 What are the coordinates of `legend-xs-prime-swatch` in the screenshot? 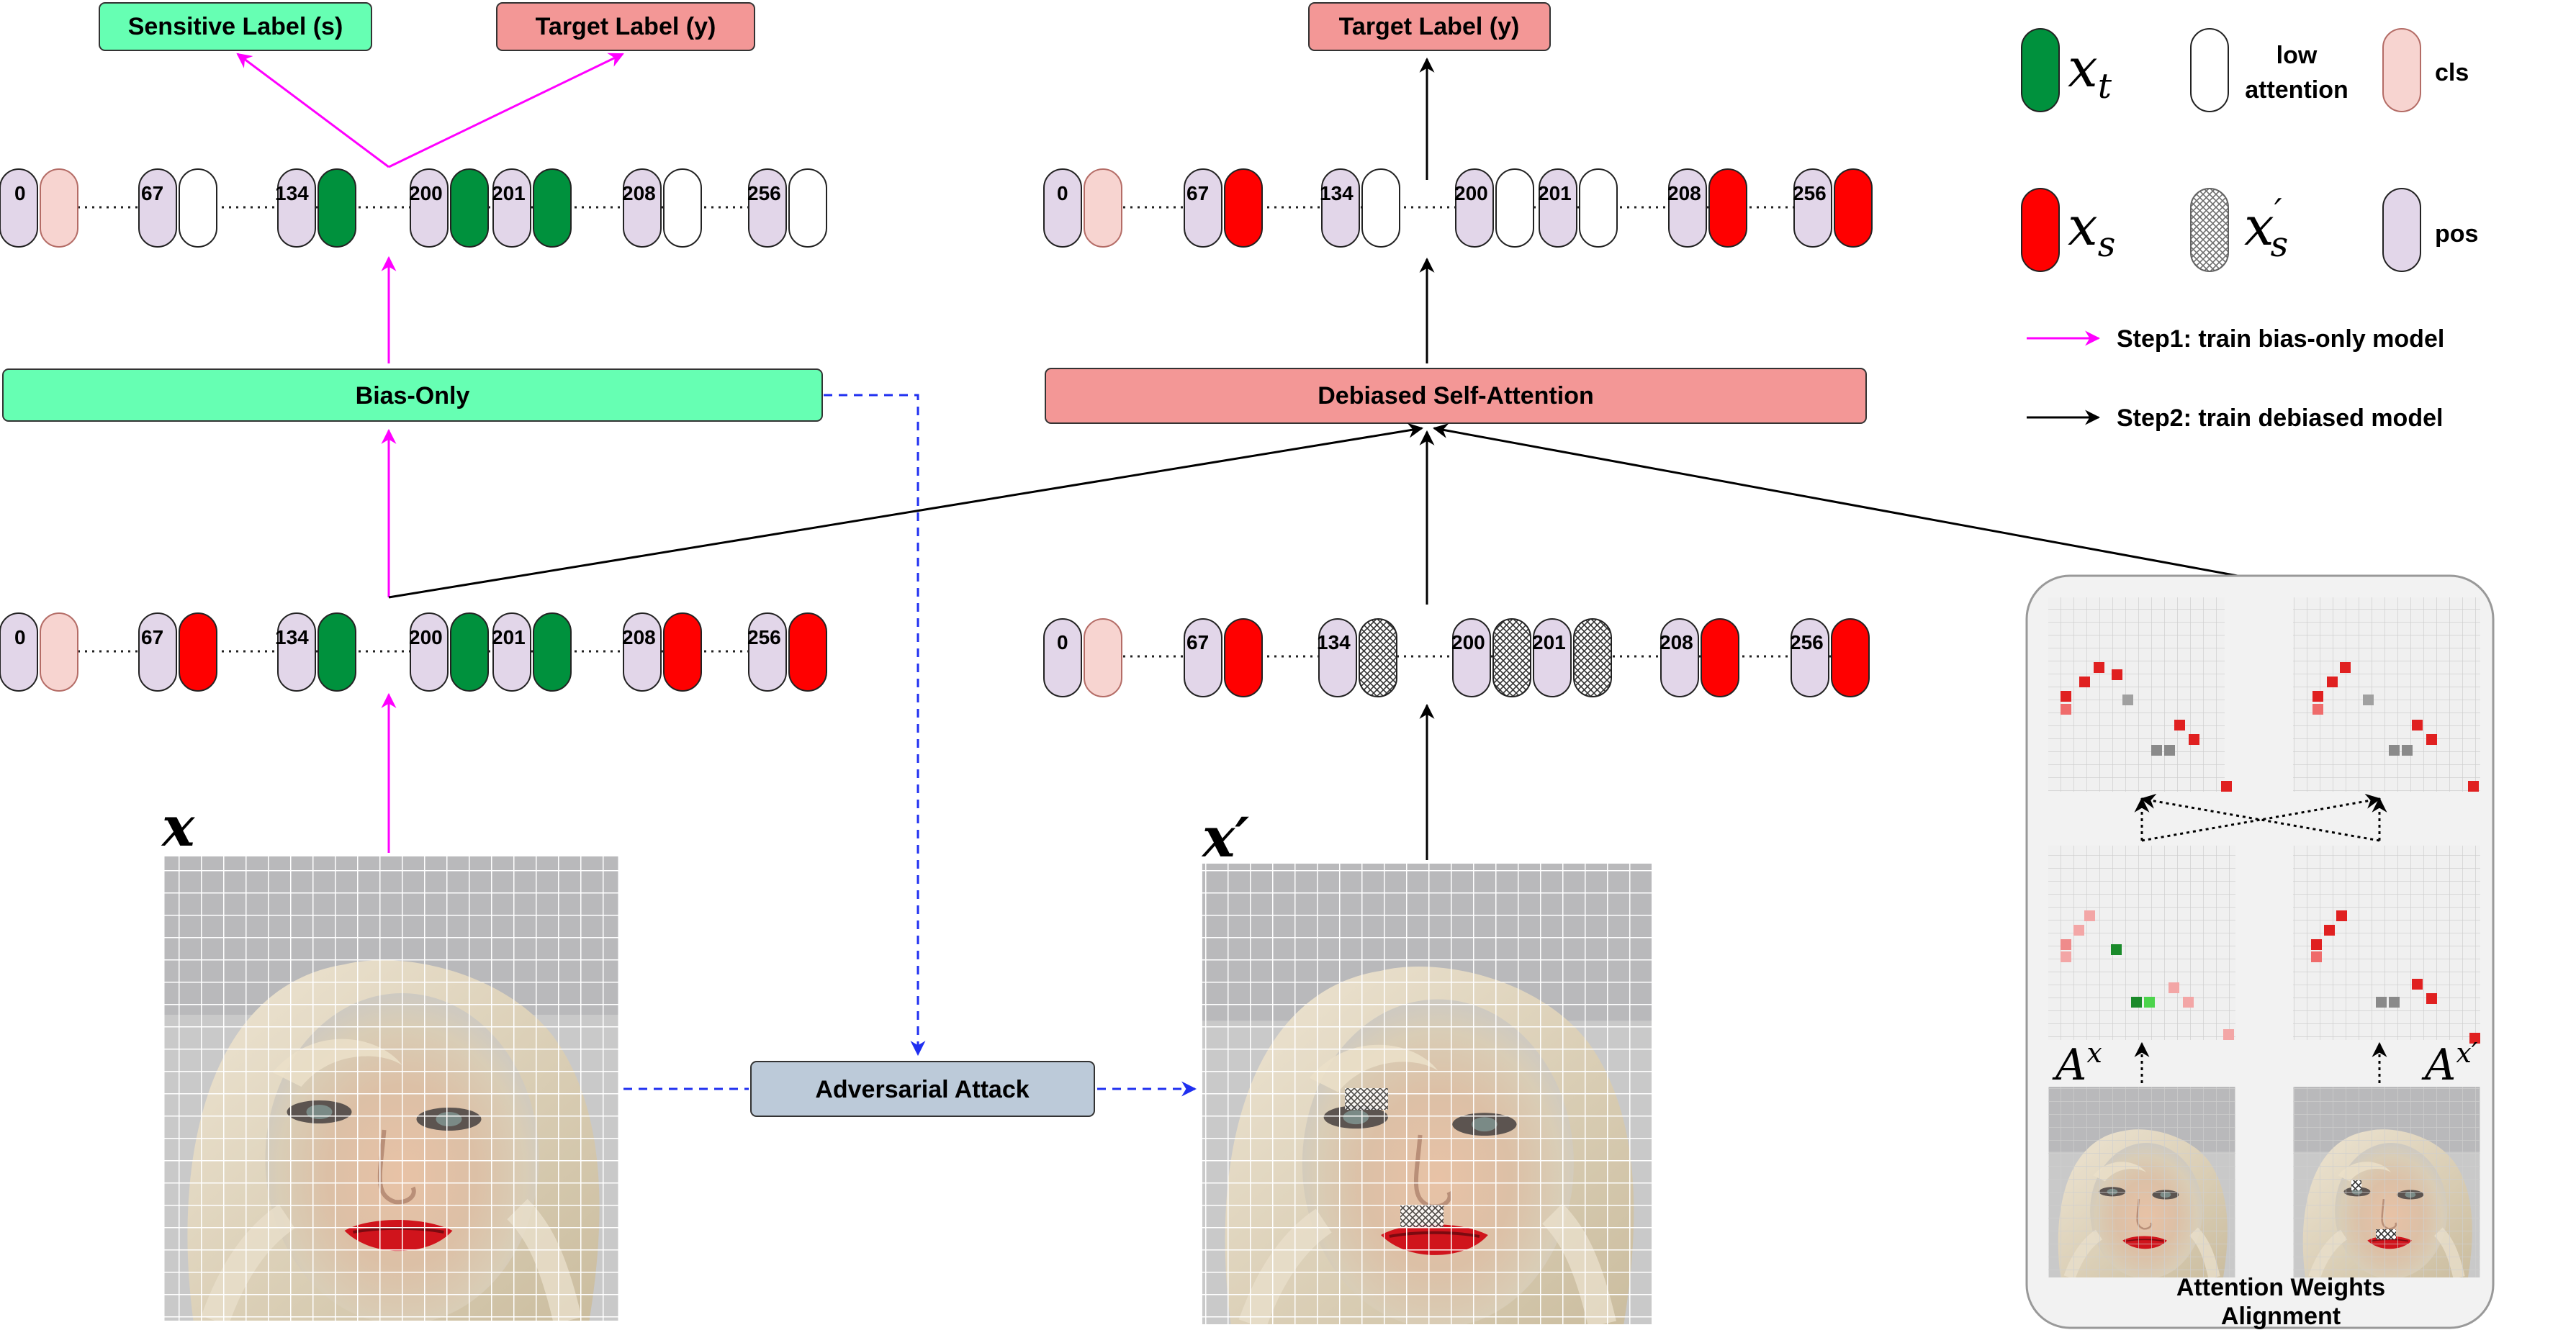 It's located at (2209, 230).